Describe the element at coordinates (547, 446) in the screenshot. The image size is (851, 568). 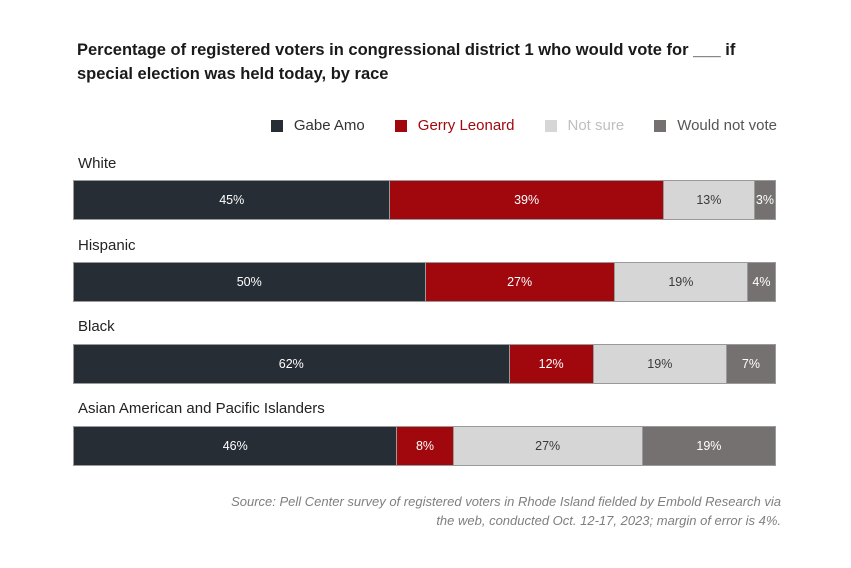
I see `bar-segment-not-sure: 27%` at that location.